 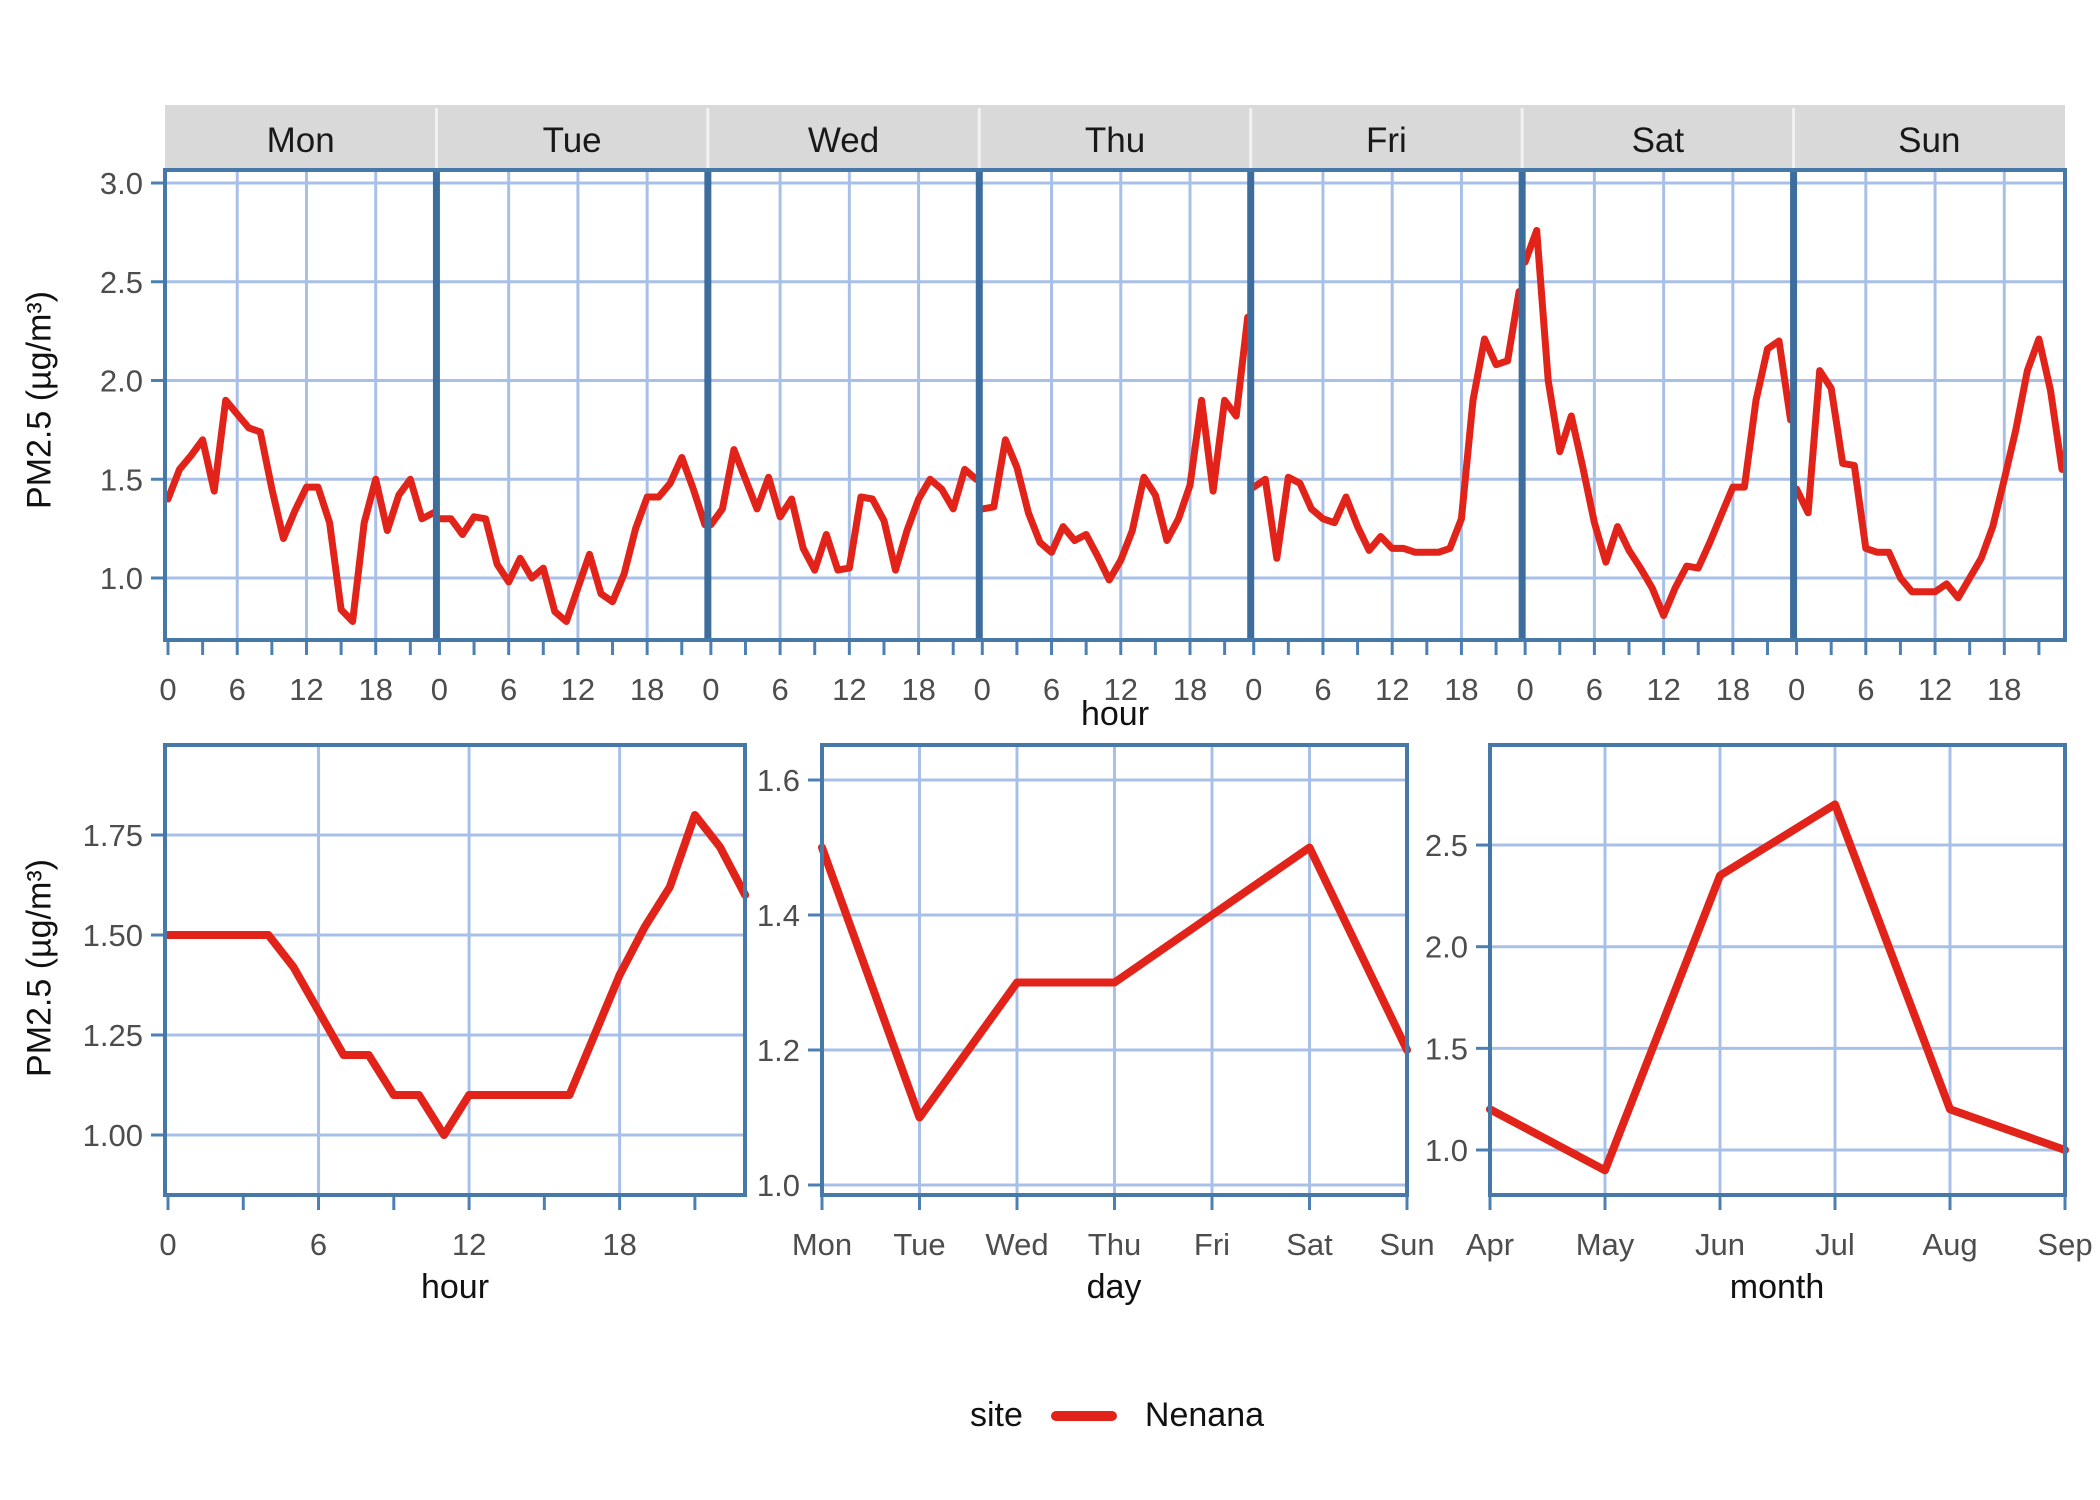 What do you see at coordinates (113, 1035) in the screenshot?
I see `y-tick-label: 1.25` at bounding box center [113, 1035].